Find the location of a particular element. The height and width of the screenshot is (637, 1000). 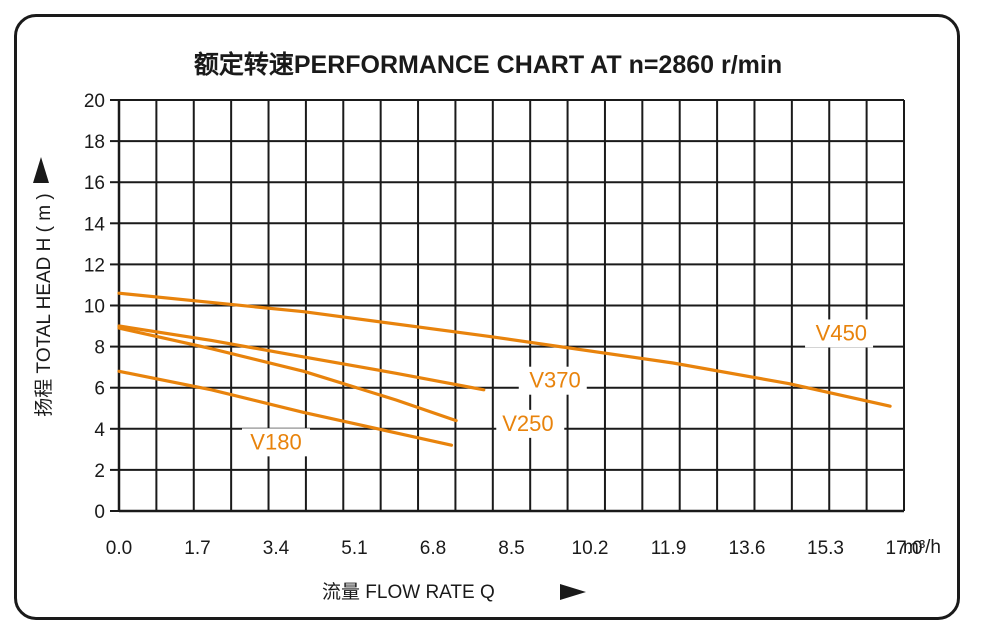

x-arrow-icon is located at coordinates (573, 592).